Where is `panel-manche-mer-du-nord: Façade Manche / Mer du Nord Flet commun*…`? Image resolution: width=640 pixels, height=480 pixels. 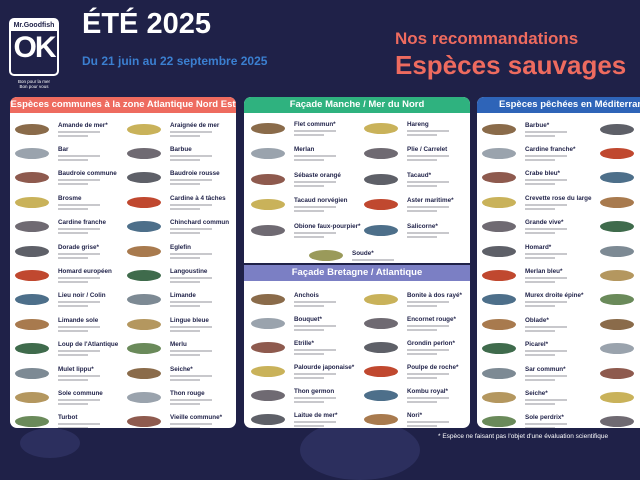 panel-manche-mer-du-nord: Façade Manche / Mer du Nord Flet commun*… is located at coordinates (357, 180).